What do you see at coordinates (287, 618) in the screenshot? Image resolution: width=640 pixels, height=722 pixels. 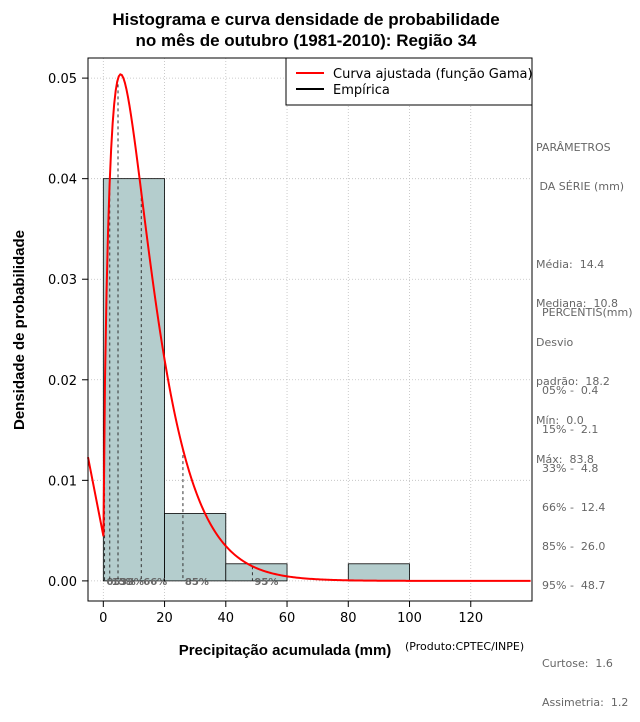 I see `x-tick-label: 60` at bounding box center [287, 618].